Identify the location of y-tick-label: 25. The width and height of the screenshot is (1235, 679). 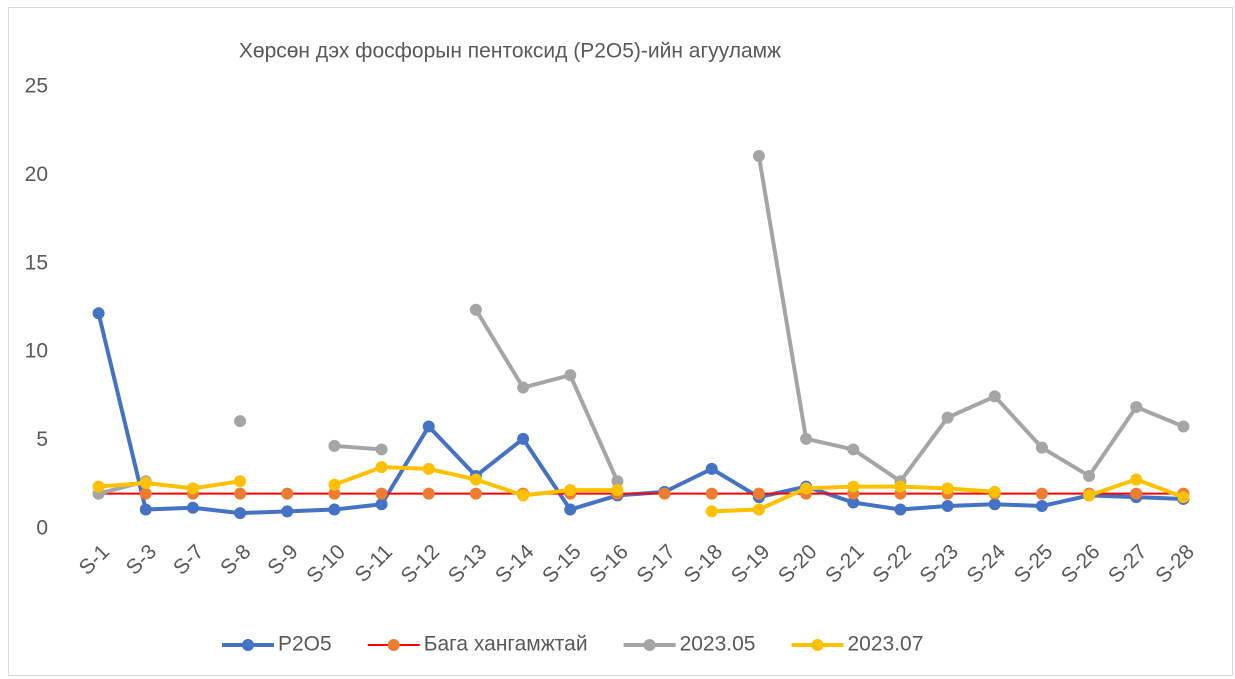
(36, 86).